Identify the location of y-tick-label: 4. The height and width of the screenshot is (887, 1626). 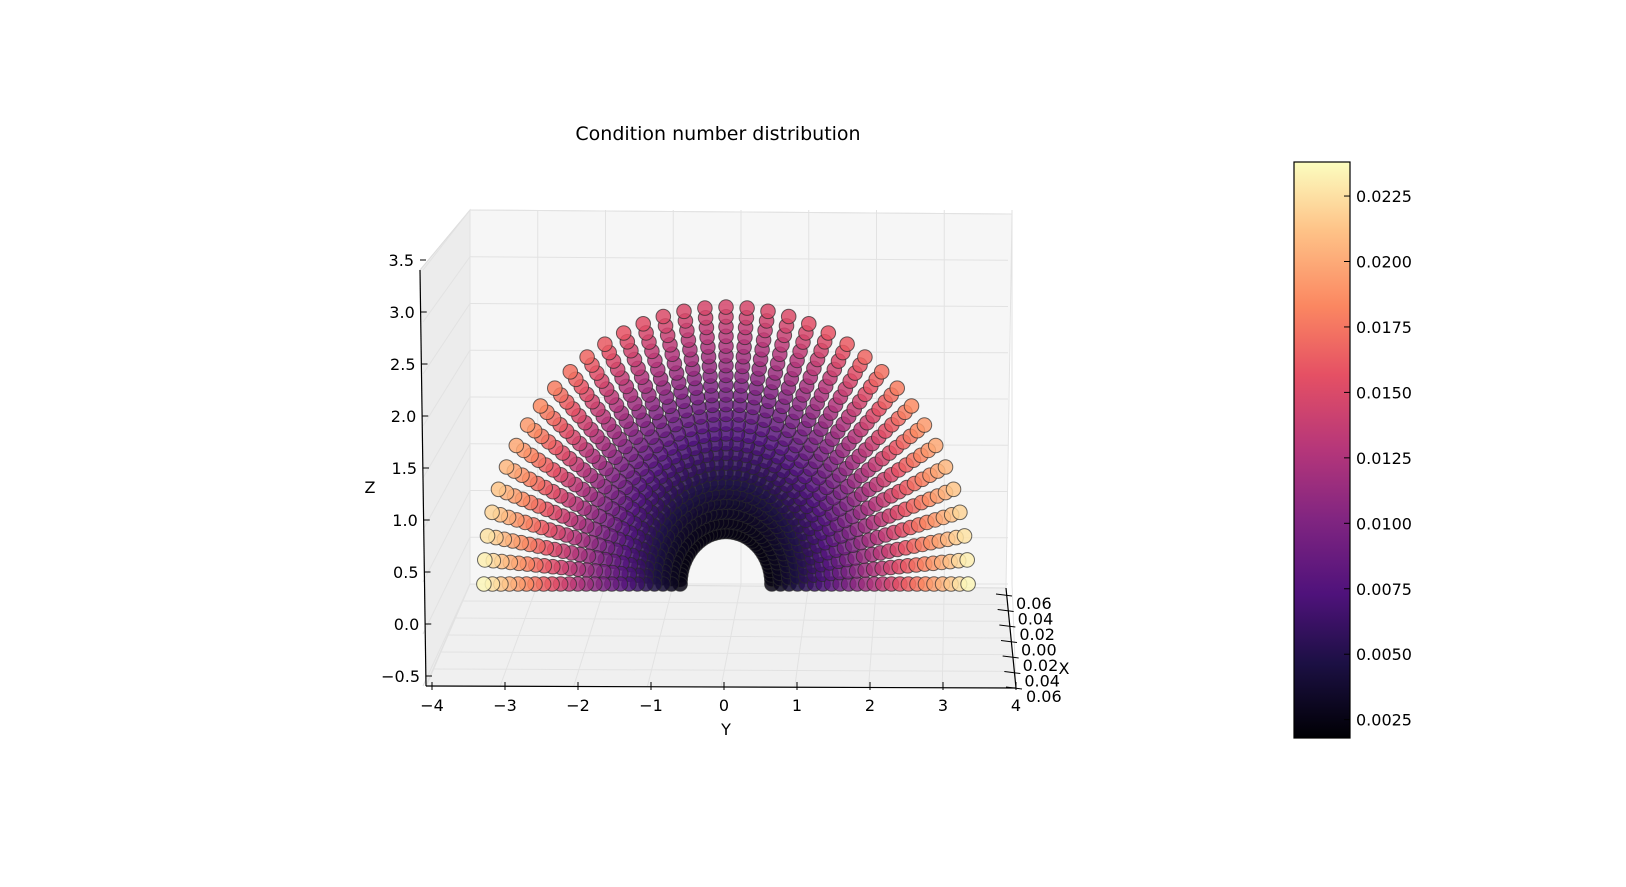
(1016, 705).